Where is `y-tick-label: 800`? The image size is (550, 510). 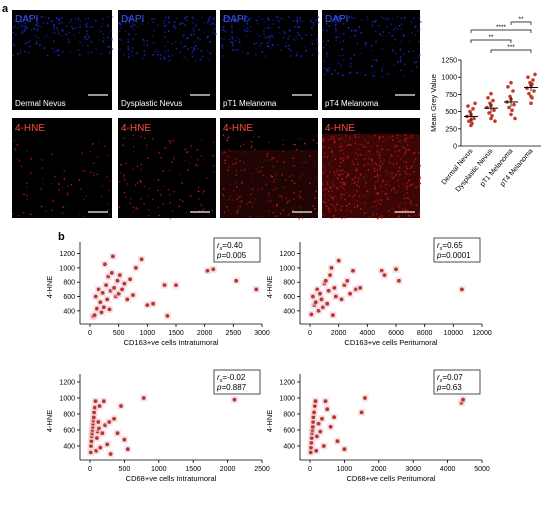 y-tick-label: 800 is located at coordinates (289, 415).